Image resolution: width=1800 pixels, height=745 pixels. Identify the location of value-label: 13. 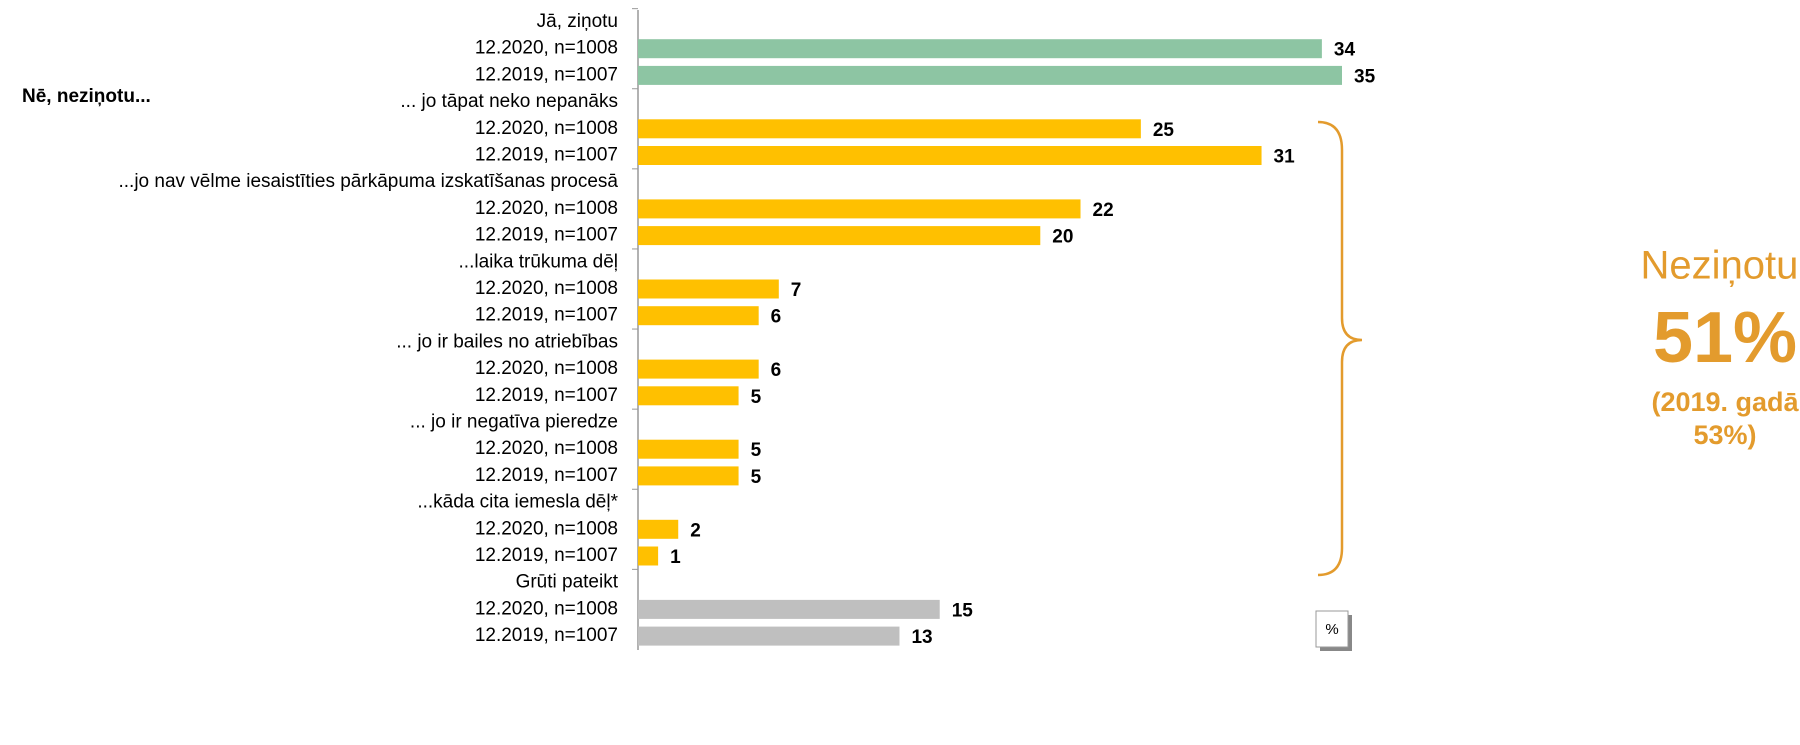
(921, 637).